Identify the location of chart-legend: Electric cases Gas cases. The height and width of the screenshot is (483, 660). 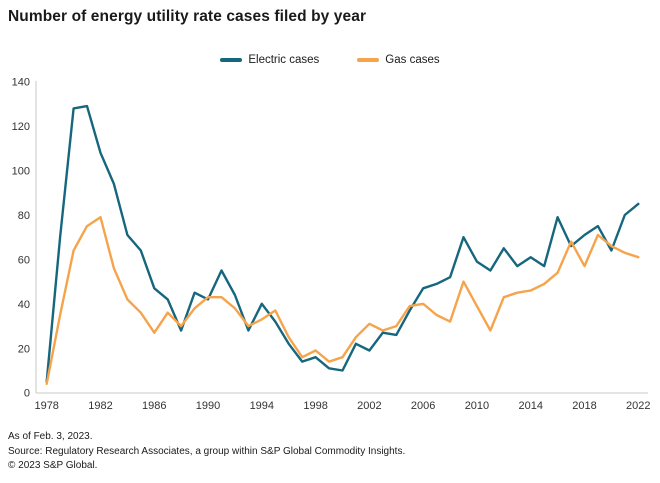
(330, 60).